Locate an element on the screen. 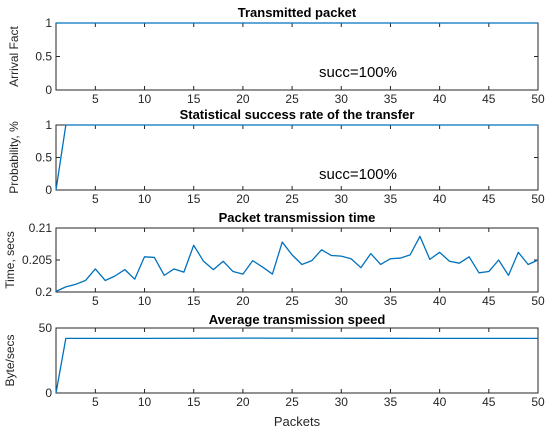  panel-3-series-line is located at coordinates (297, 263).